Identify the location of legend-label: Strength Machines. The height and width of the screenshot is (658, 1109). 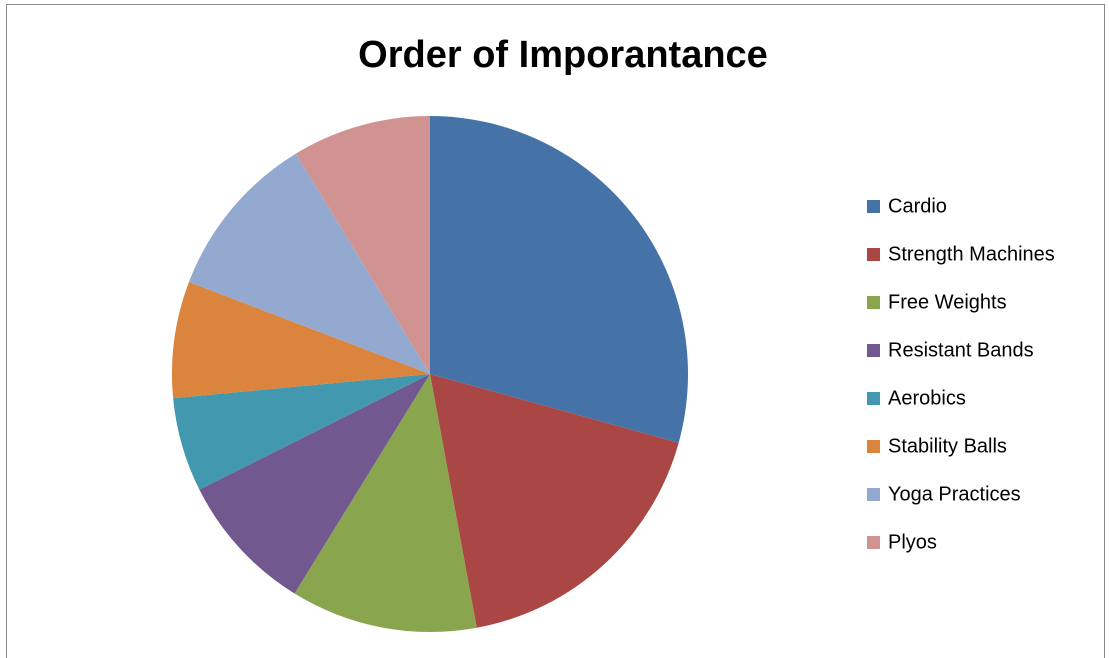
(971, 254).